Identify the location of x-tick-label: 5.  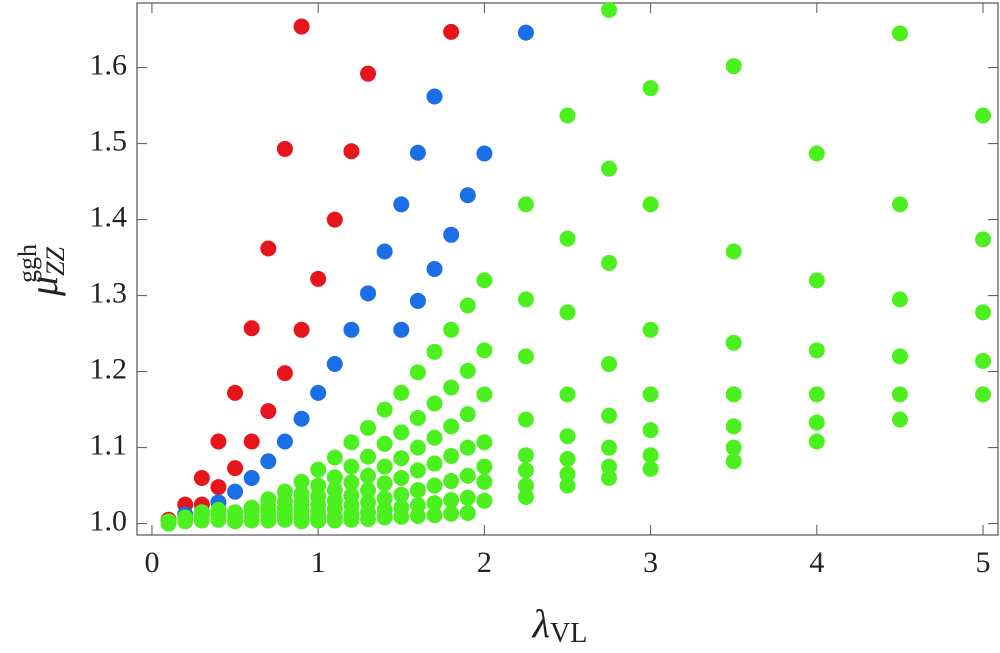
(983, 562).